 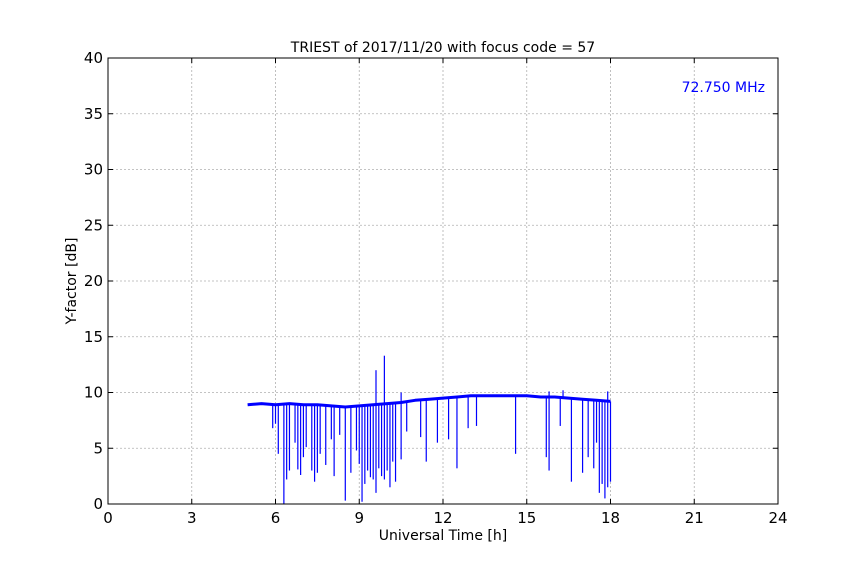 What do you see at coordinates (694, 518) in the screenshot?
I see `x-tick-label: 21` at bounding box center [694, 518].